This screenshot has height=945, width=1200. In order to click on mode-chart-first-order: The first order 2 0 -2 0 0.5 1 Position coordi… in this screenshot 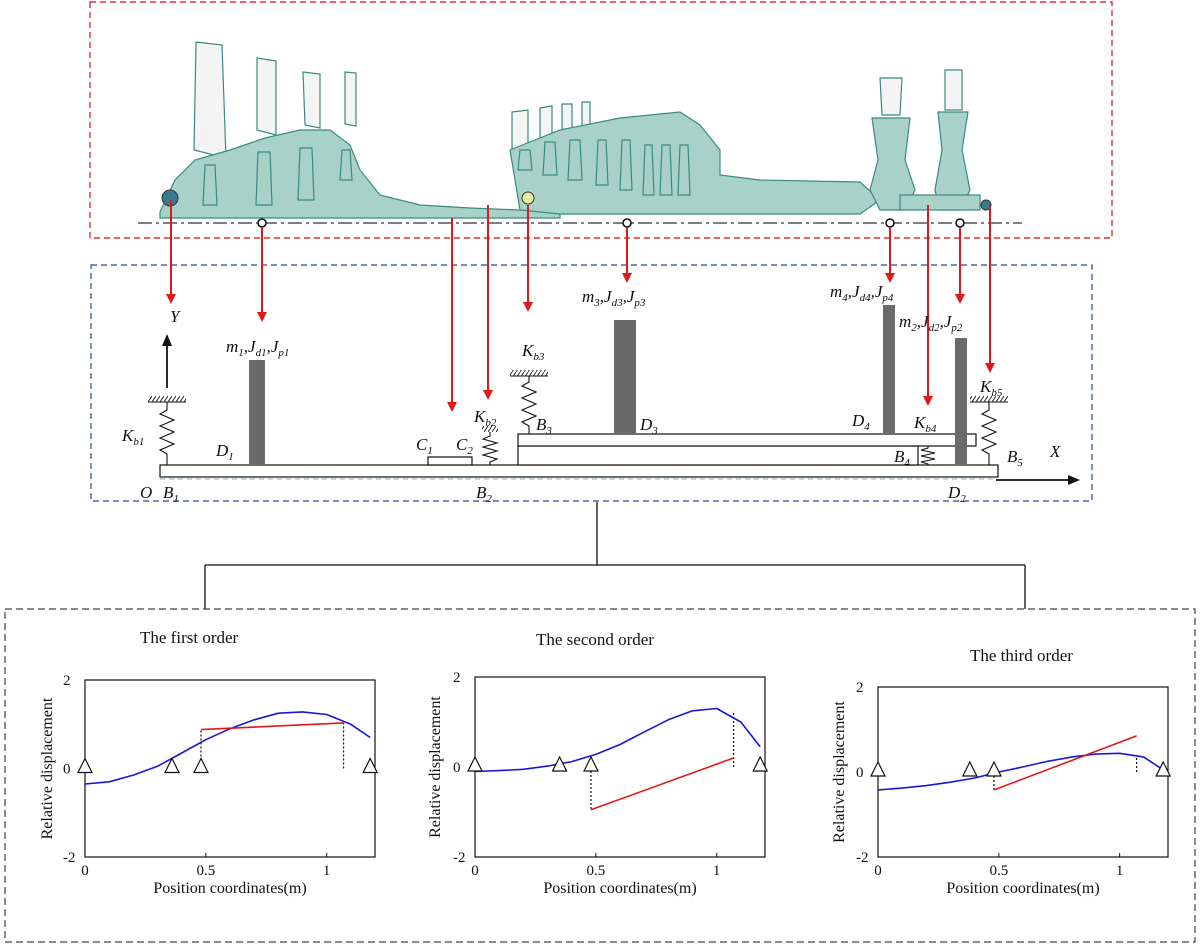, I will do `click(209, 762)`.